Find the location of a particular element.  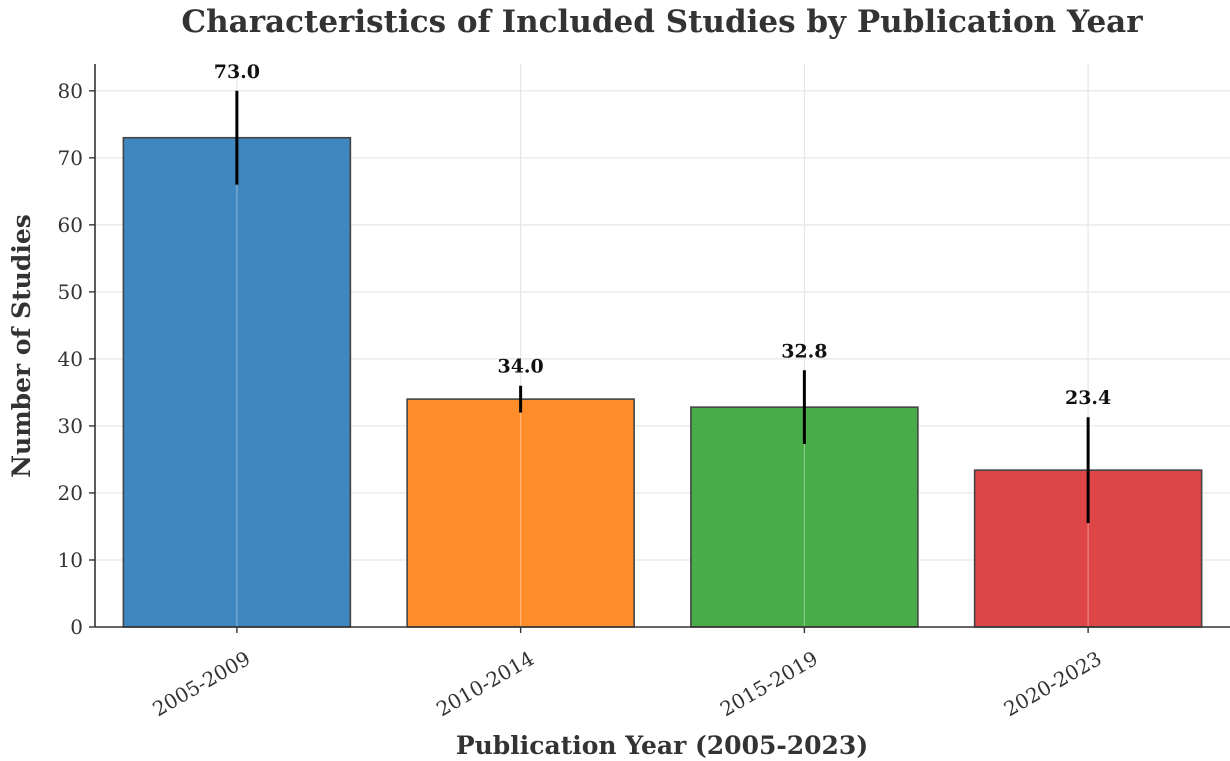

y-tick-label: 60 is located at coordinates (70, 225).